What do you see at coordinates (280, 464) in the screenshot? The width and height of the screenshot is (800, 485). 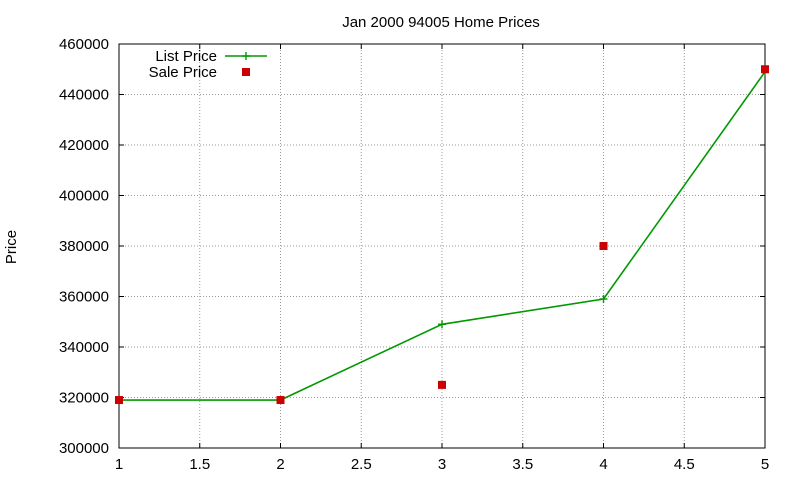 I see `x-tick-label: 2` at bounding box center [280, 464].